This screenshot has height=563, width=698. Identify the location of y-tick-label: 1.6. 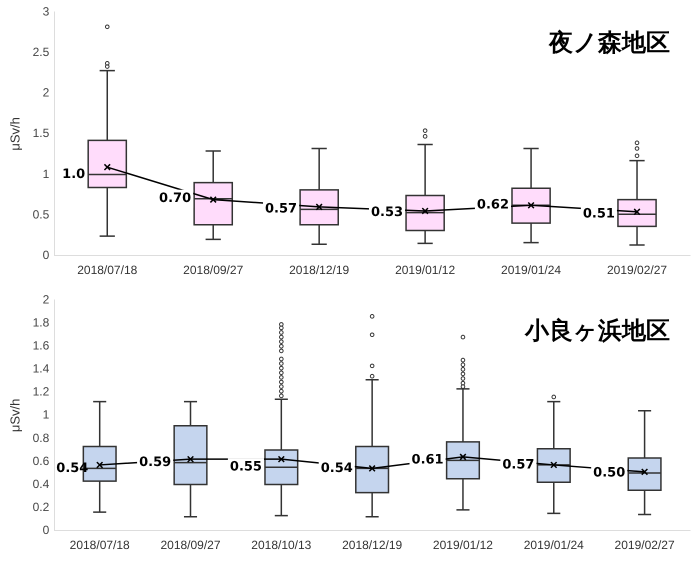
(41, 345).